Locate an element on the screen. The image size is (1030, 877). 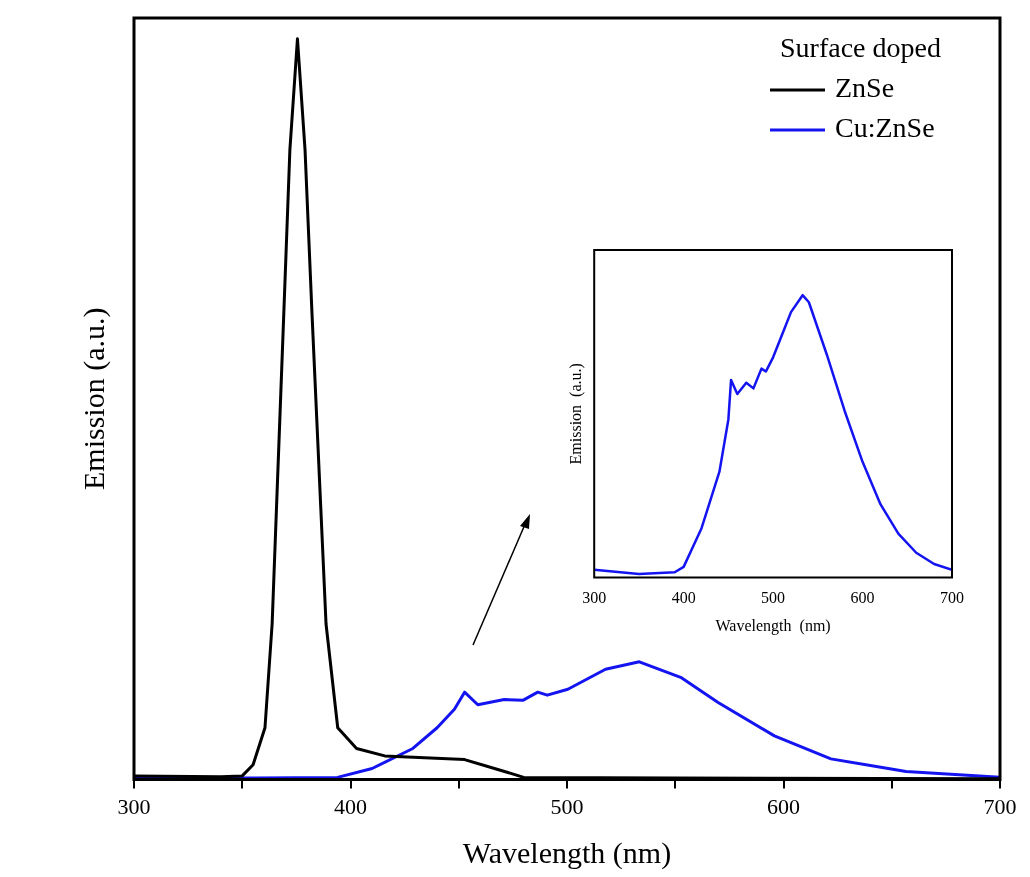
legend-label: Cu:ZnSe is located at coordinates (885, 128).